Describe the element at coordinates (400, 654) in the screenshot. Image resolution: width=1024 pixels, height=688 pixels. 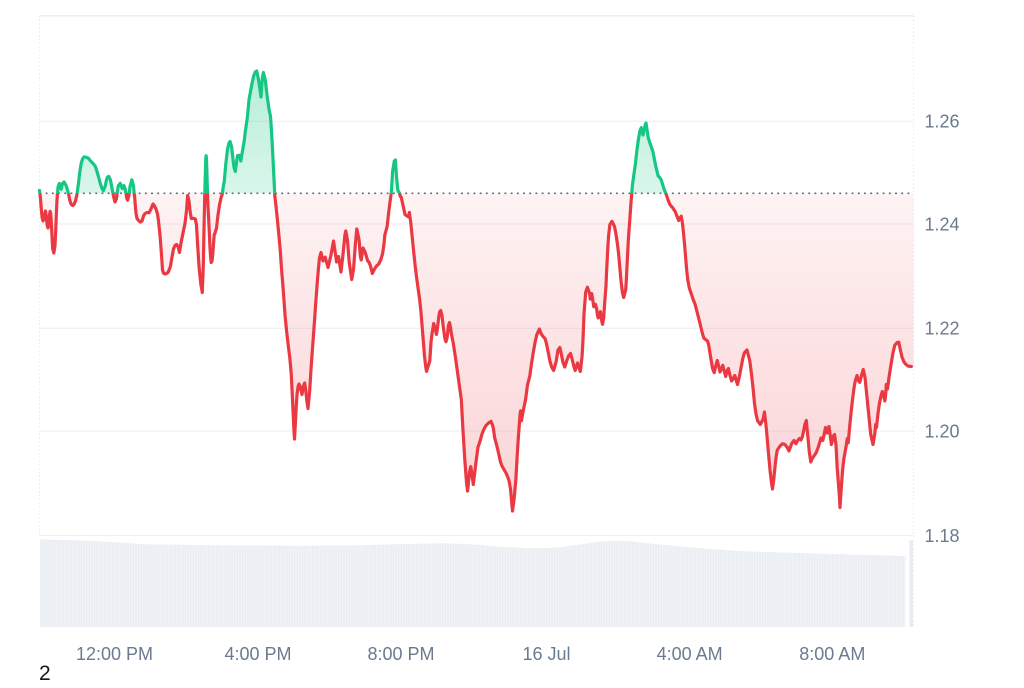
I see `svg-text: 8:00 PM` at that location.